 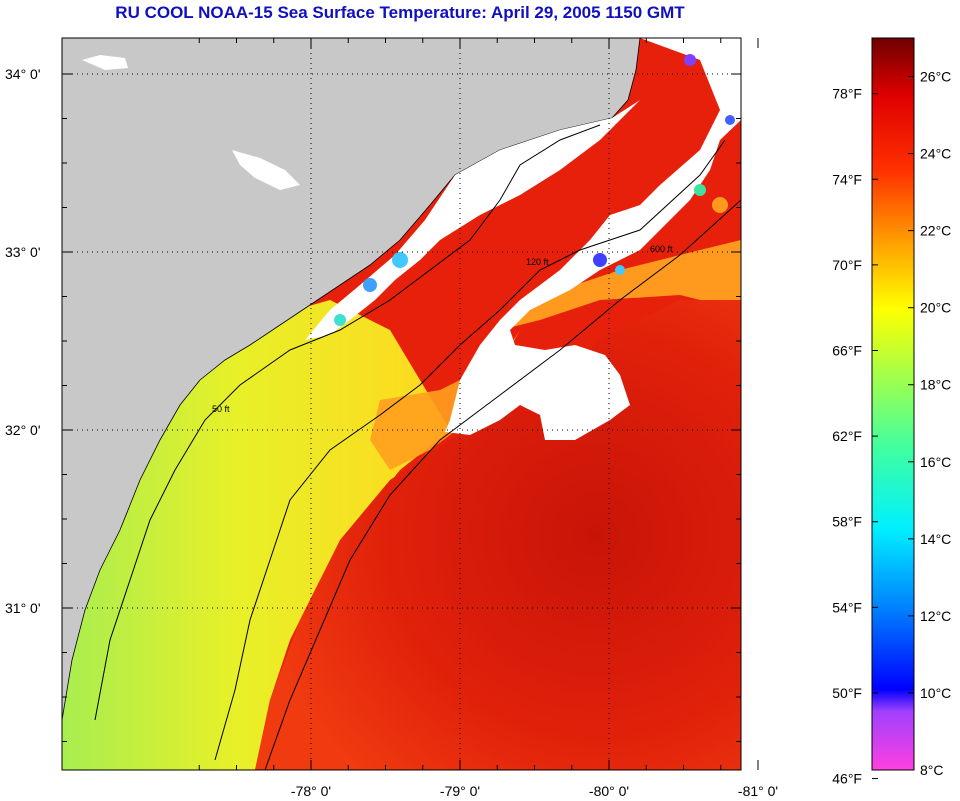 I want to click on colorbar-f-label: 66°F, so click(x=847, y=350).